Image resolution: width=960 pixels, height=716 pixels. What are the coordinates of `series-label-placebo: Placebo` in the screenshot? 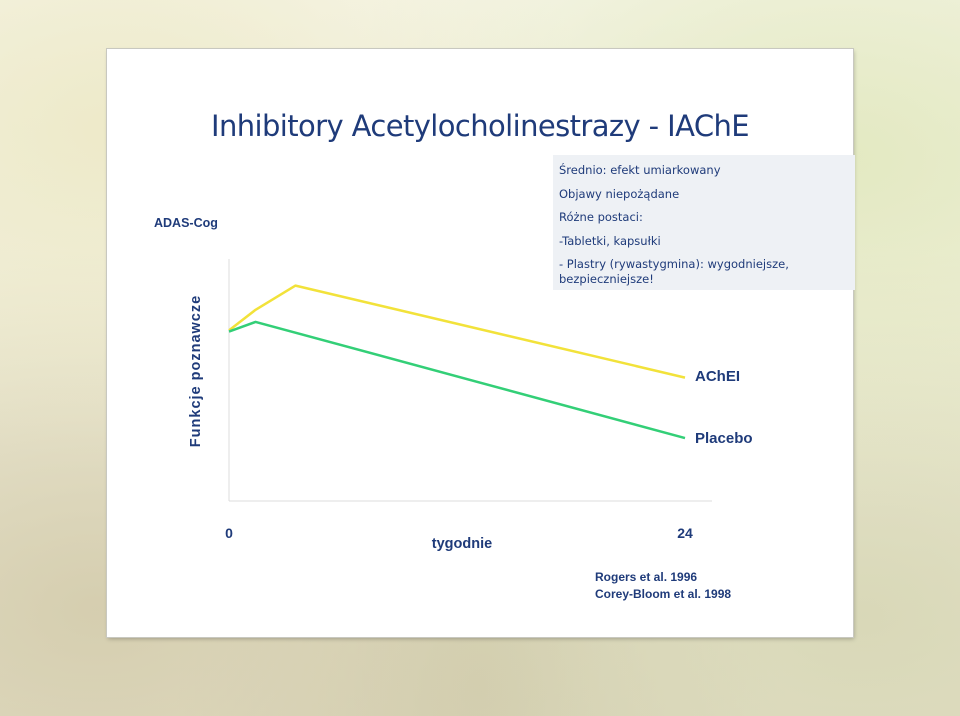 It's located at (724, 438).